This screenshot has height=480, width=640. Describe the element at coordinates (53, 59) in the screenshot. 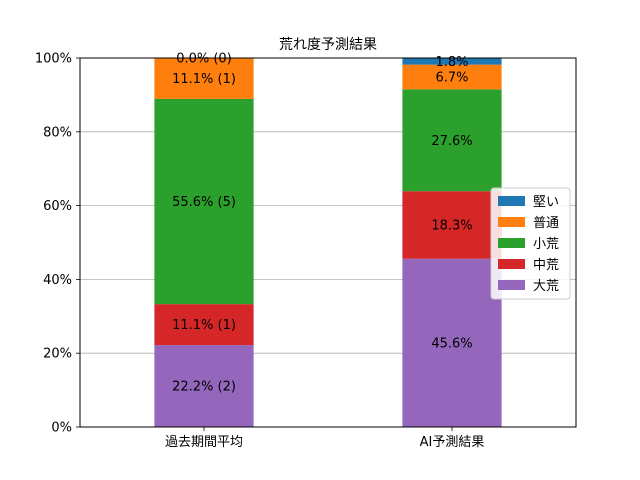

I see `y-tick-label: 100%` at that location.